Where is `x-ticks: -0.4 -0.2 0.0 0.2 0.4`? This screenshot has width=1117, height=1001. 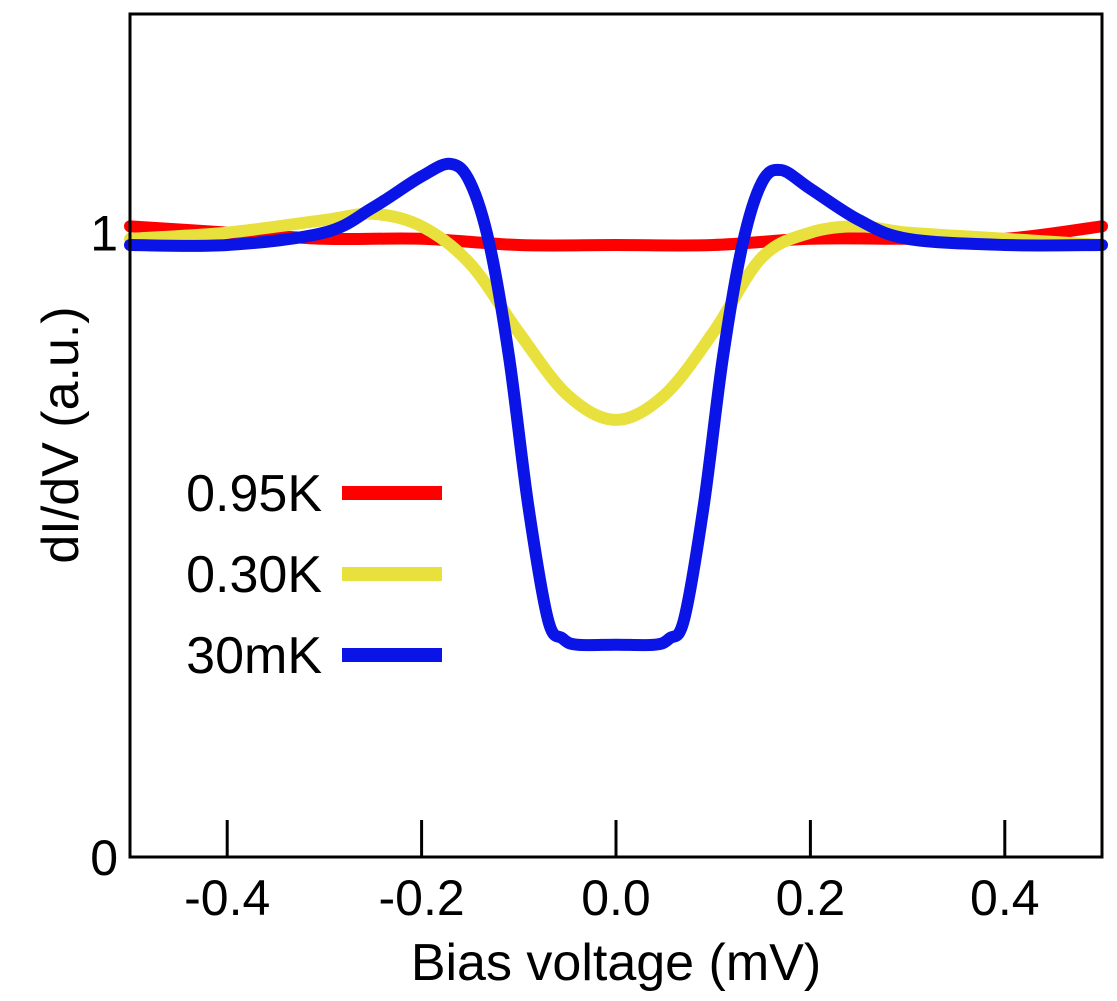 x-ticks: -0.4 -0.2 0.0 0.2 0.4 is located at coordinates (612, 873).